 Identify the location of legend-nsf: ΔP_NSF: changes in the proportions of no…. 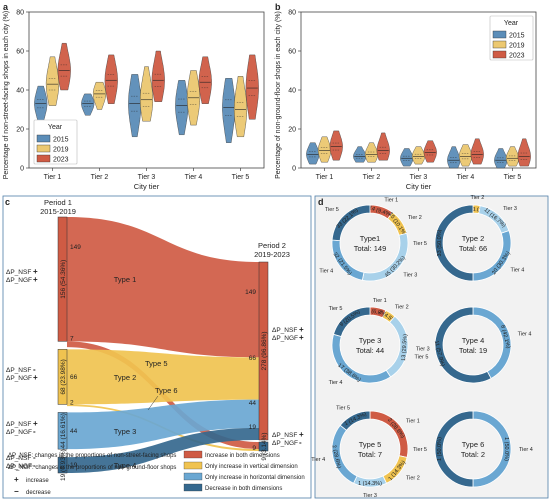
(92, 456).